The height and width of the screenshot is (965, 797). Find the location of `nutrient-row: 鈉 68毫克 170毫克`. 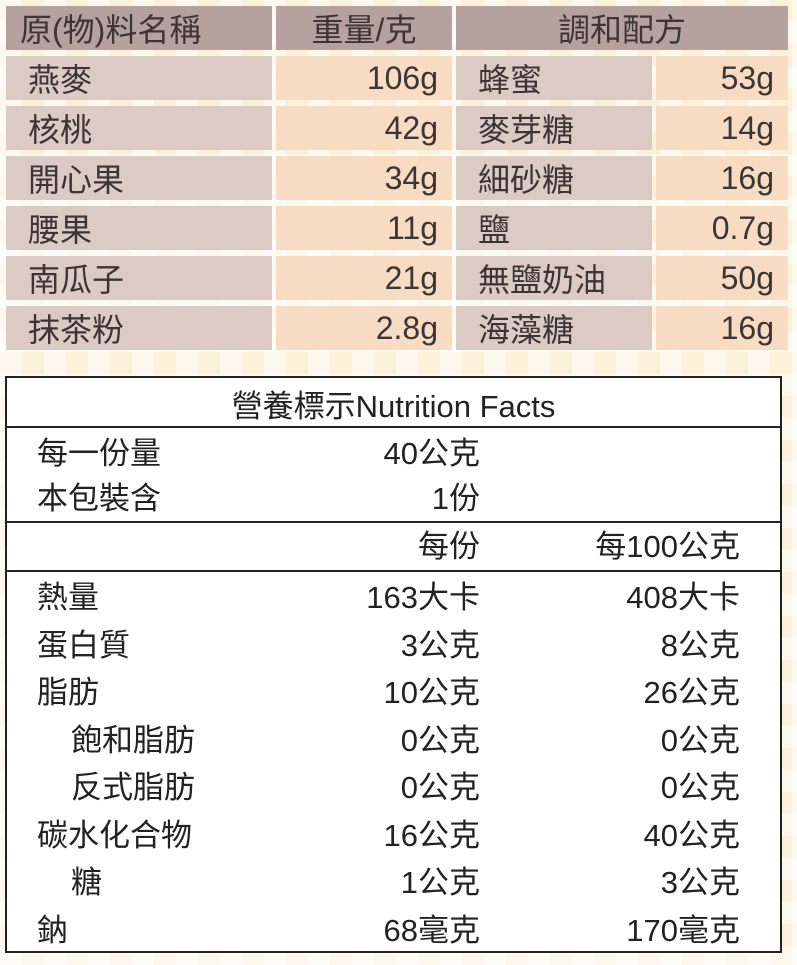

nutrient-row: 鈉 68毫克 170毫克 is located at coordinates (393, 930).